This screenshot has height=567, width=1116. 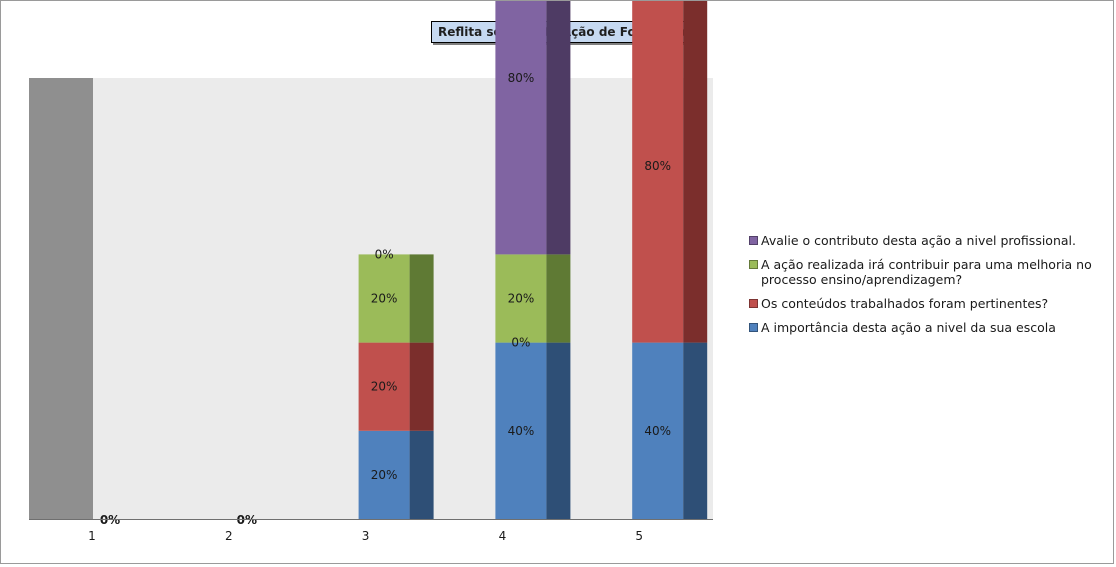 What do you see at coordinates (421, 474) in the screenshot?
I see `bar-side-3-s1` at bounding box center [421, 474].